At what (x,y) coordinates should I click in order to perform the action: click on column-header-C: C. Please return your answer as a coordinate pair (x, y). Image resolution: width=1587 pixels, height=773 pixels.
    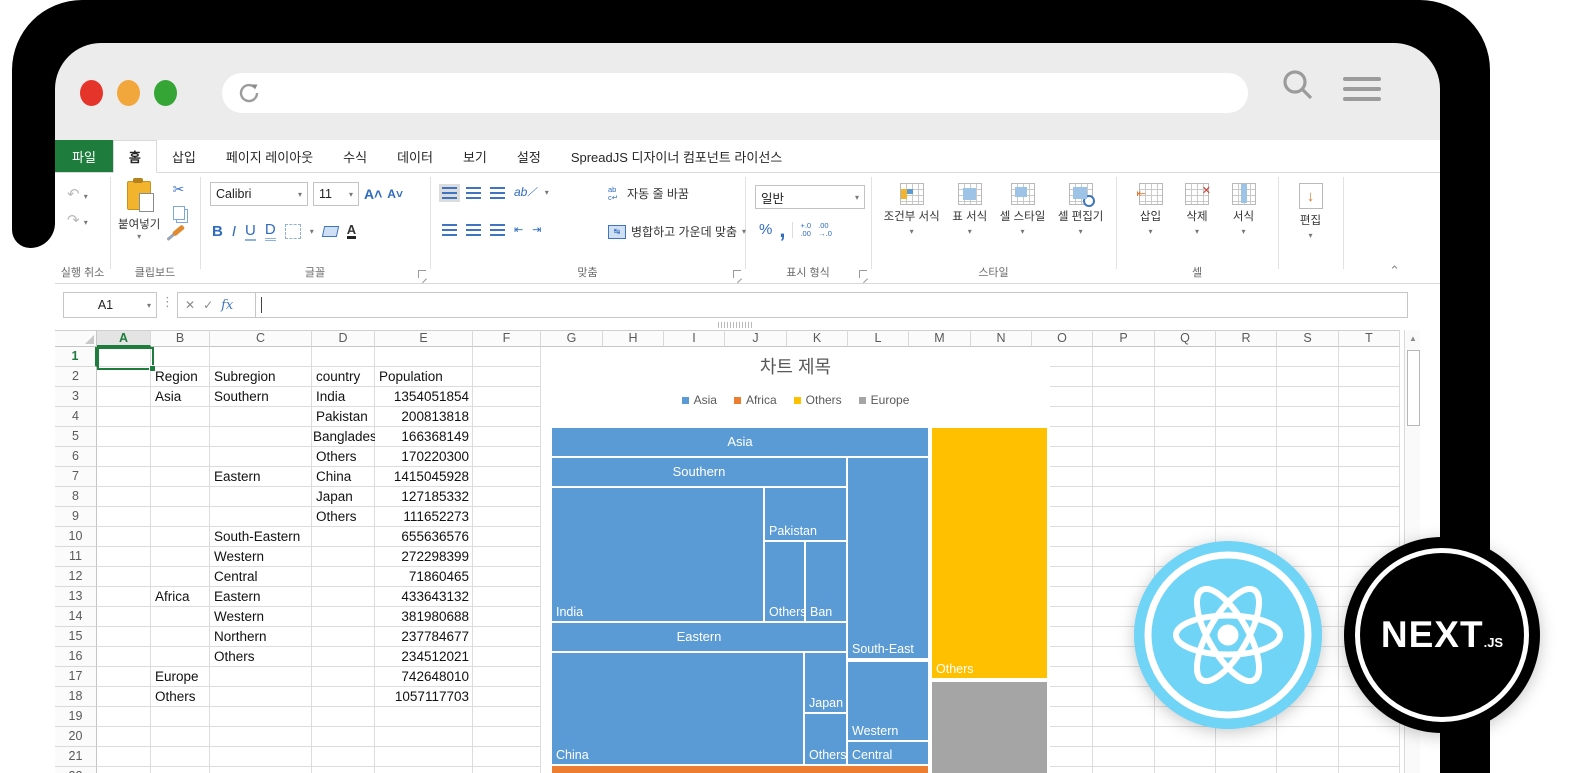
    Looking at the image, I should click on (261, 338).